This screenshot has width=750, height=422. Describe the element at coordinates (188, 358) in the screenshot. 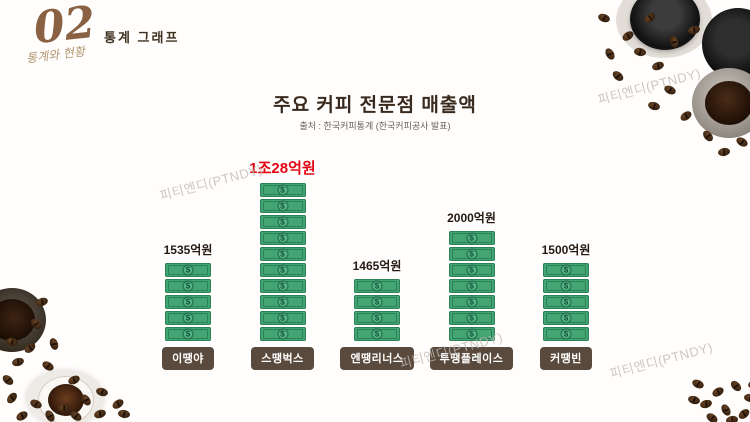

I see `category-label: 이땡야` at that location.